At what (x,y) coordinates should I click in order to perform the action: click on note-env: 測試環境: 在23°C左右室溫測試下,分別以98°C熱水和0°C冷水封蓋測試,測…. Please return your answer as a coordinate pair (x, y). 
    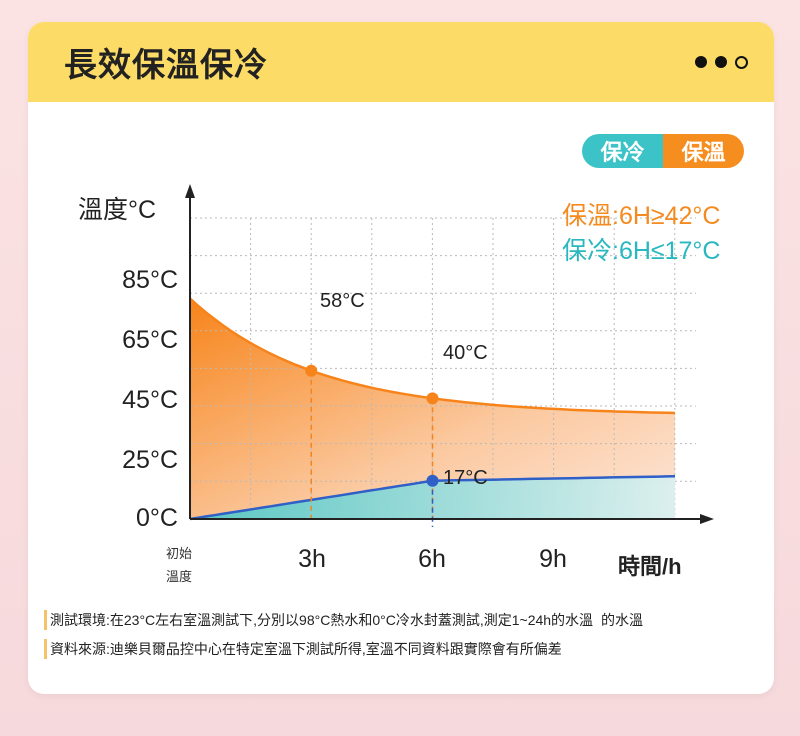
    Looking at the image, I should click on (409, 620).